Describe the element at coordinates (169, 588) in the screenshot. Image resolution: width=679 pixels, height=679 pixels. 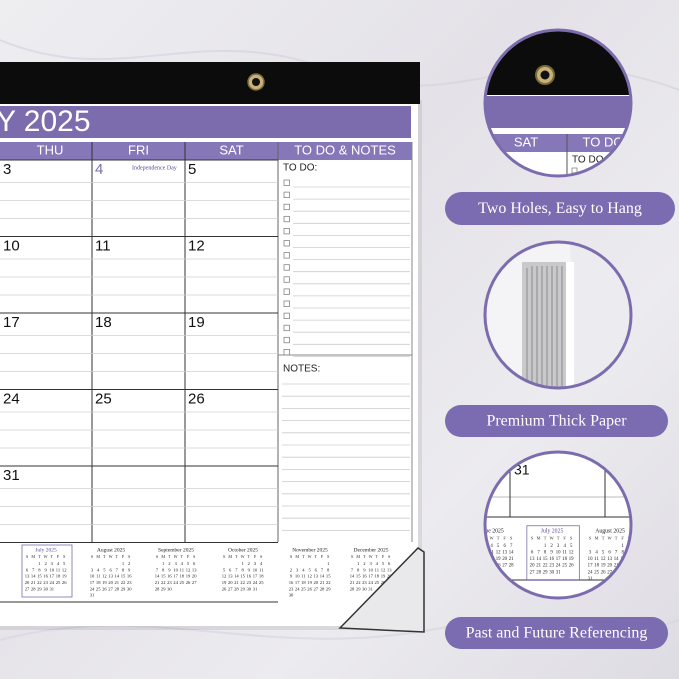
I see `mini-day: 30` at that location.